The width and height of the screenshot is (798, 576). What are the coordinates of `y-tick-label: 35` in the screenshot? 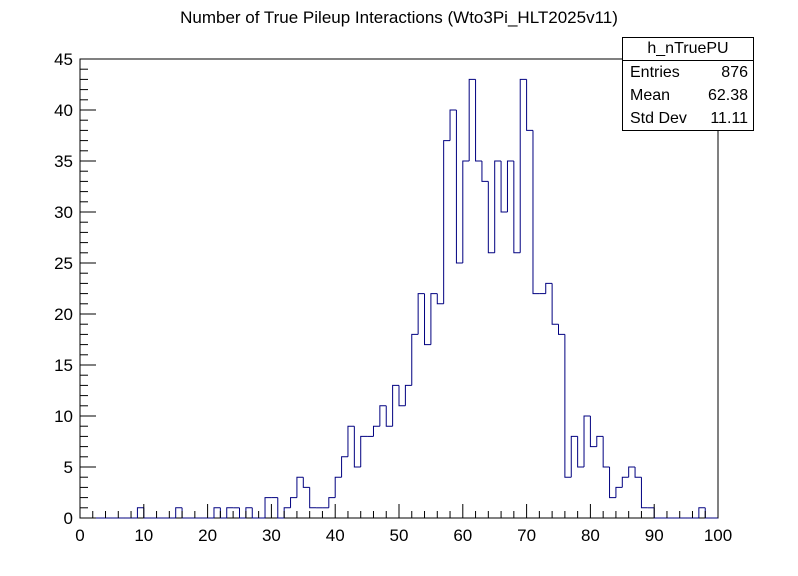 It's located at (63, 161).